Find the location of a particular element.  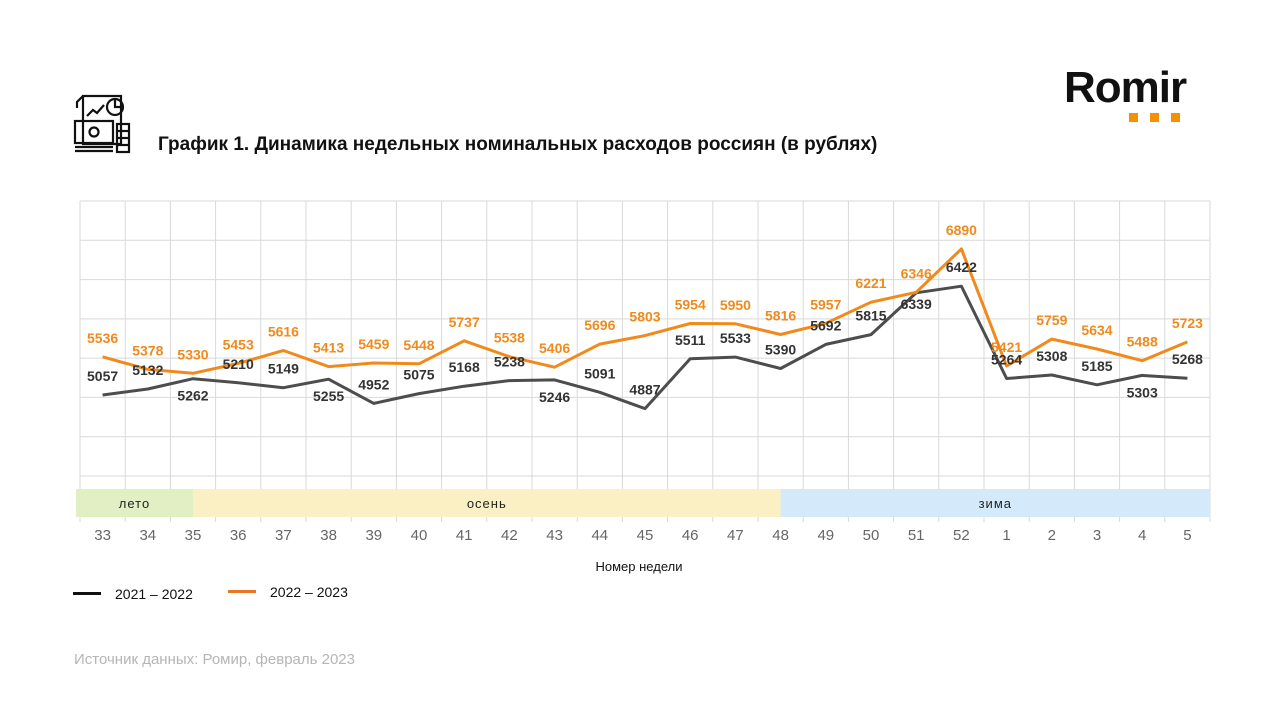

data-label: 5075 is located at coordinates (418, 375).